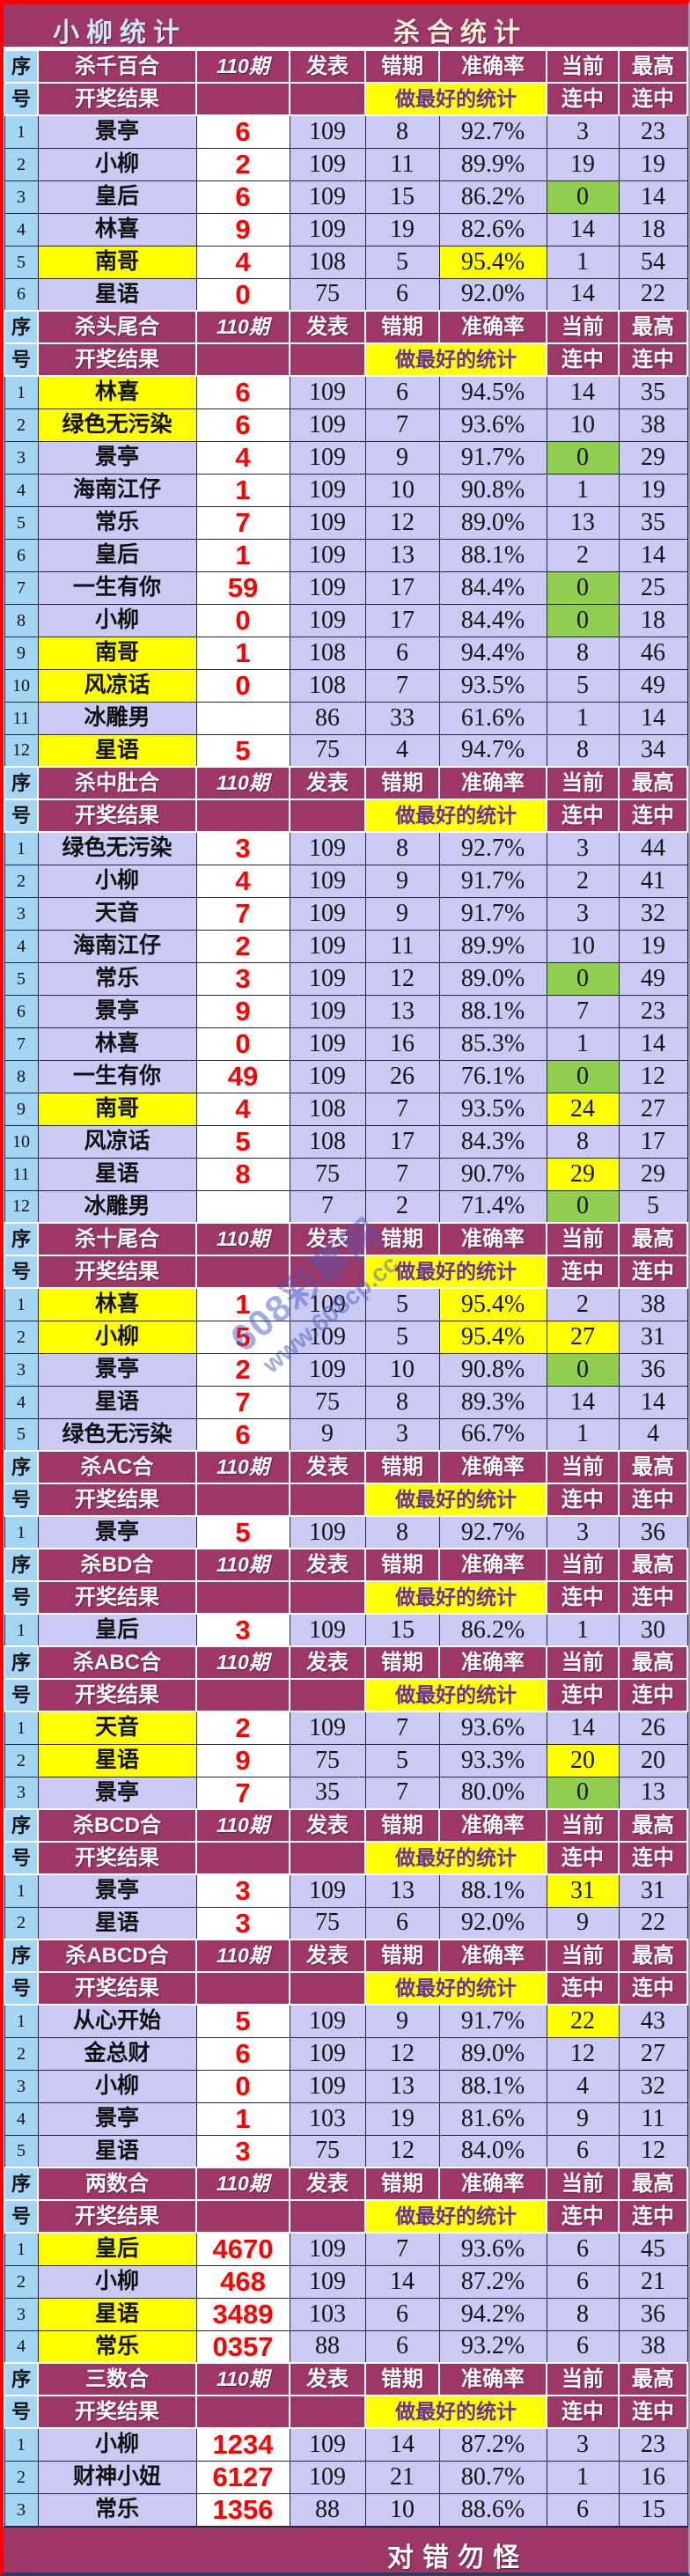  What do you see at coordinates (653, 359) in the screenshot?
I see `streak-header-highest: 连中` at bounding box center [653, 359].